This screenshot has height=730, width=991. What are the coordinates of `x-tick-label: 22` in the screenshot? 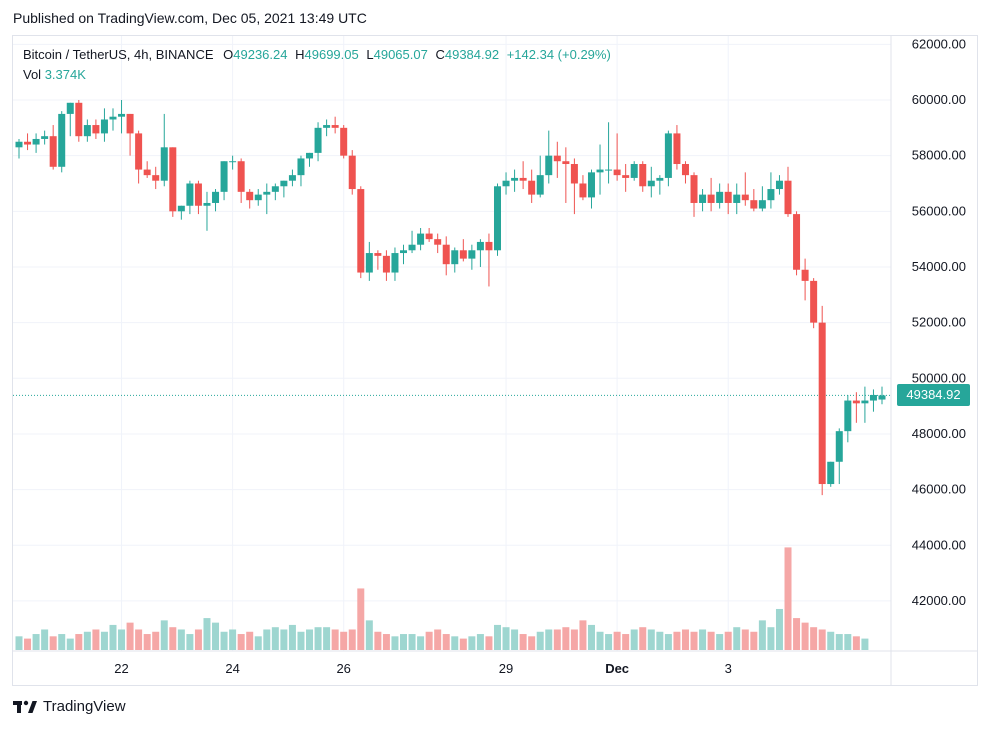 It's located at (121, 668).